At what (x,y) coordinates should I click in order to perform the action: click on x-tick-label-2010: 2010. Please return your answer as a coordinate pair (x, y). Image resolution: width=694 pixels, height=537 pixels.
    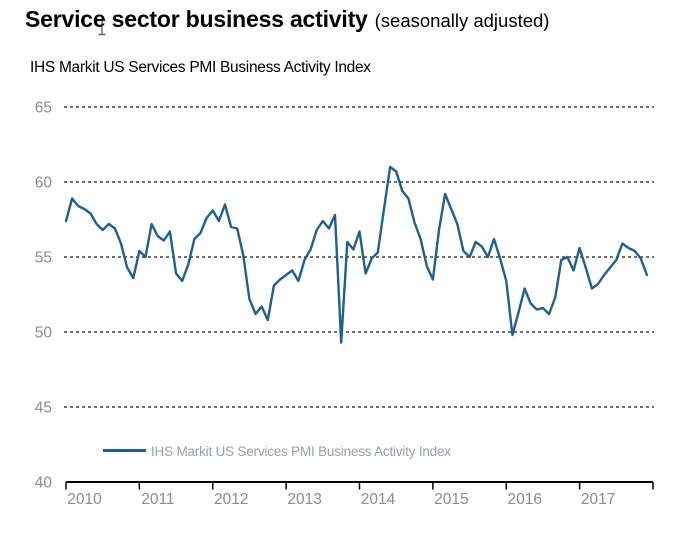
    Looking at the image, I should click on (84, 499).